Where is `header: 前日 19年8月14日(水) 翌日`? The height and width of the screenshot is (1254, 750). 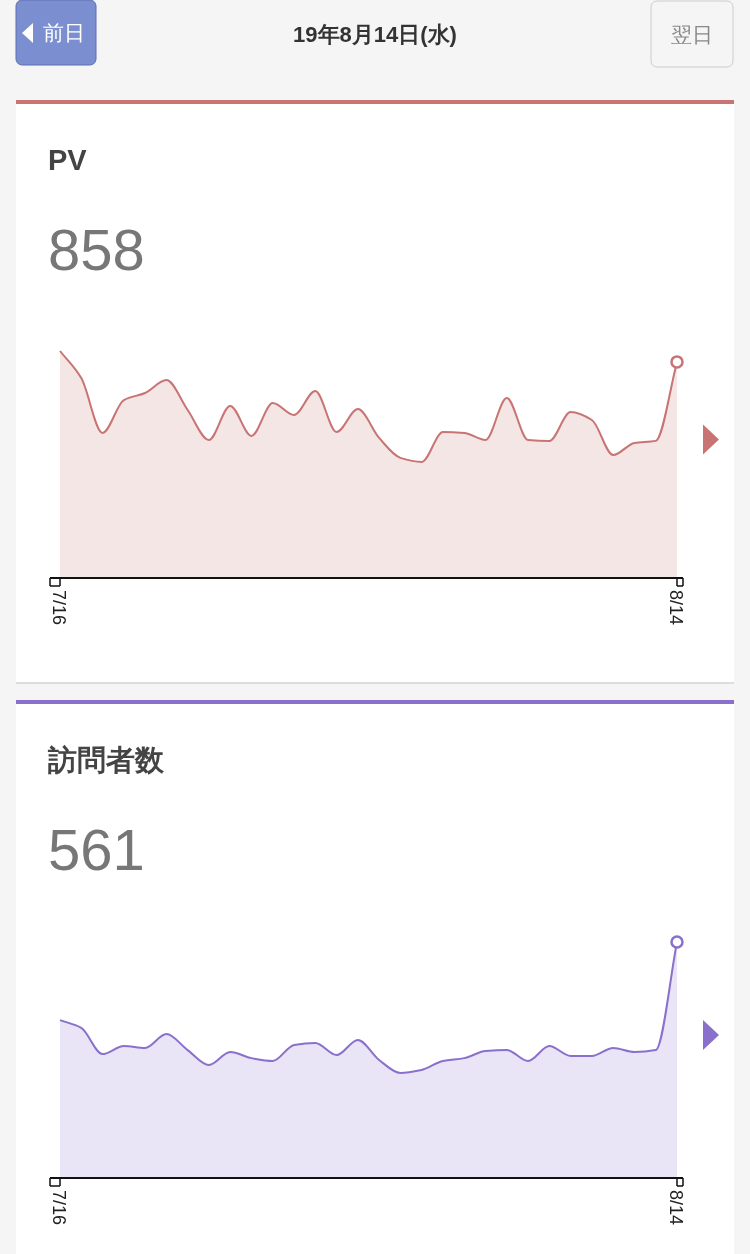
header: 前日 19年8月14日(水) 翌日 is located at coordinates (374, 34).